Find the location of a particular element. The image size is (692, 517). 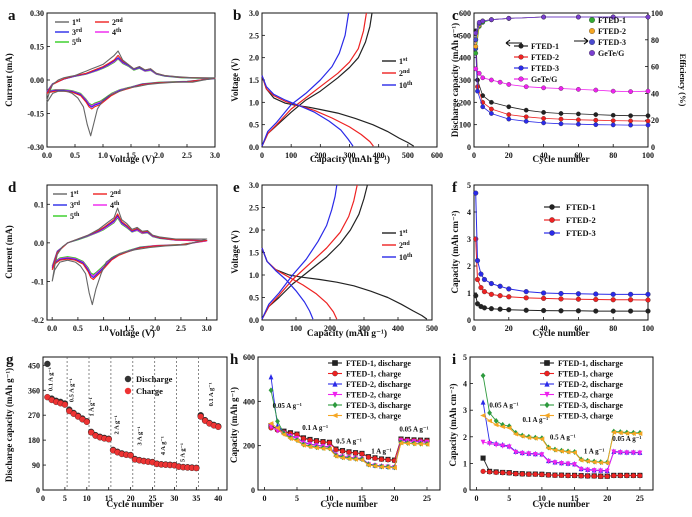

y-tick-label: 180 is located at coordinates (34, 440).